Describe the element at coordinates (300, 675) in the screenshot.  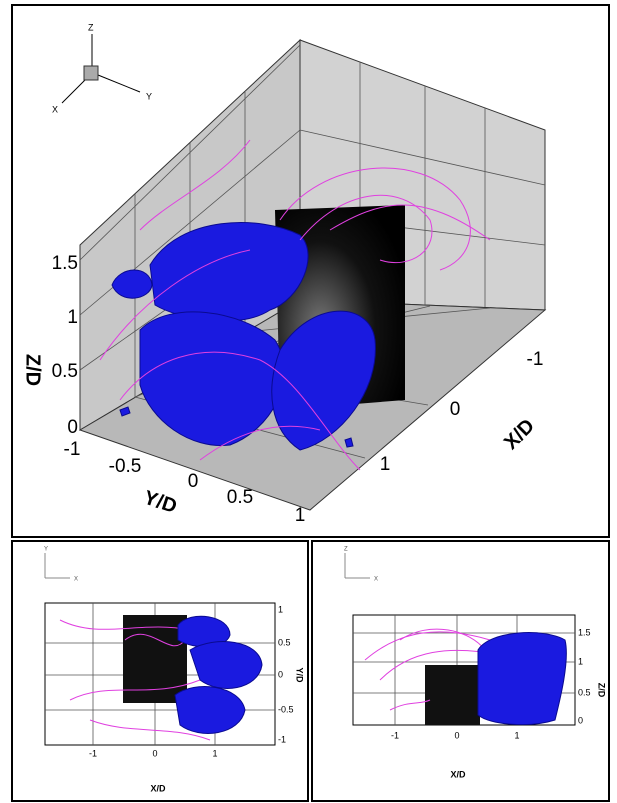
I see `y-axis-label: Y/D` at that location.